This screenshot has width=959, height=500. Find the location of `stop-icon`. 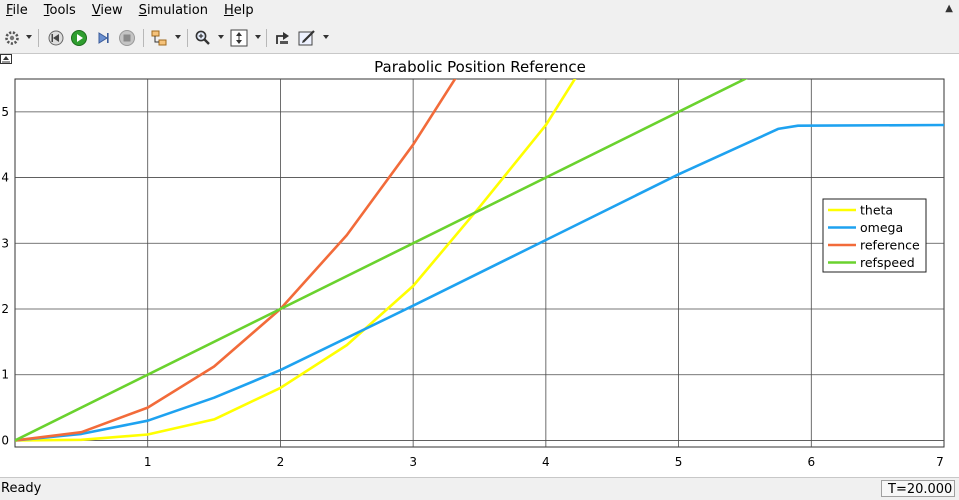

stop-icon is located at coordinates (127, 38).